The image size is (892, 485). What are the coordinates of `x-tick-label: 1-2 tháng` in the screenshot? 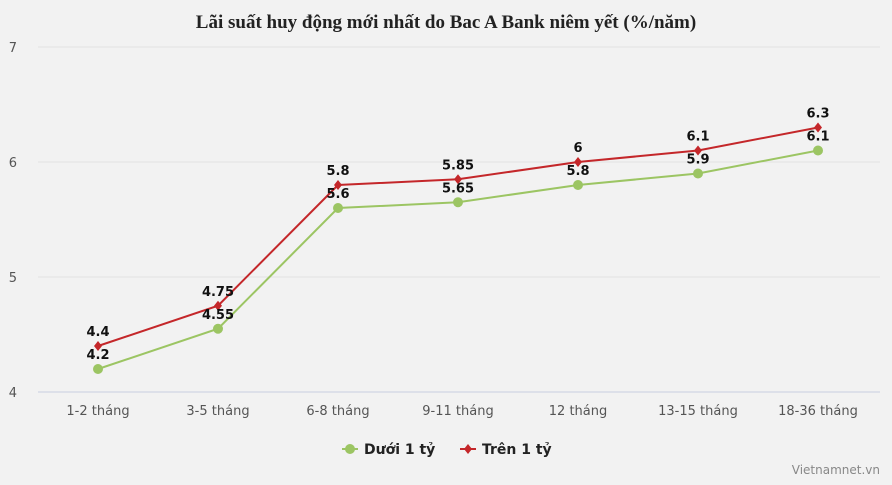 It's located at (97, 411).